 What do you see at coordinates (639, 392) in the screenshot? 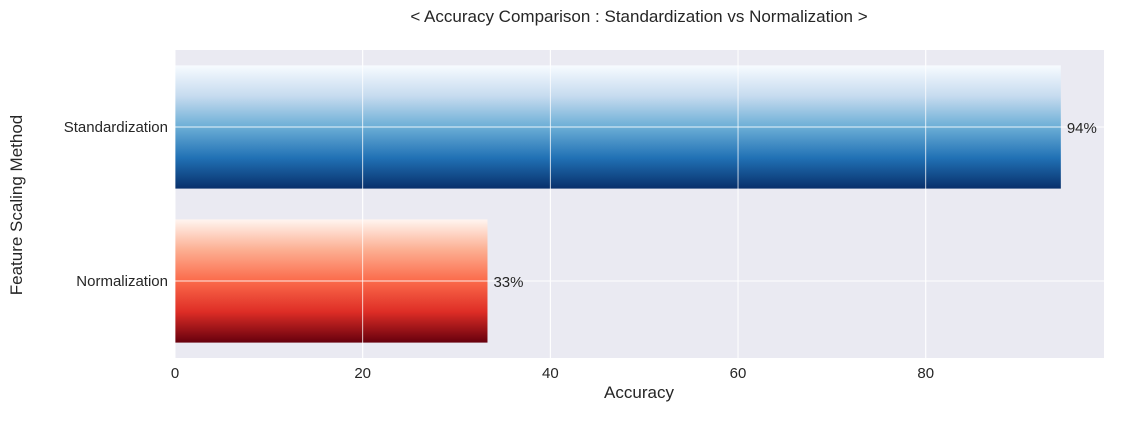
I see `x-axis-label: Accuracy` at bounding box center [639, 392].